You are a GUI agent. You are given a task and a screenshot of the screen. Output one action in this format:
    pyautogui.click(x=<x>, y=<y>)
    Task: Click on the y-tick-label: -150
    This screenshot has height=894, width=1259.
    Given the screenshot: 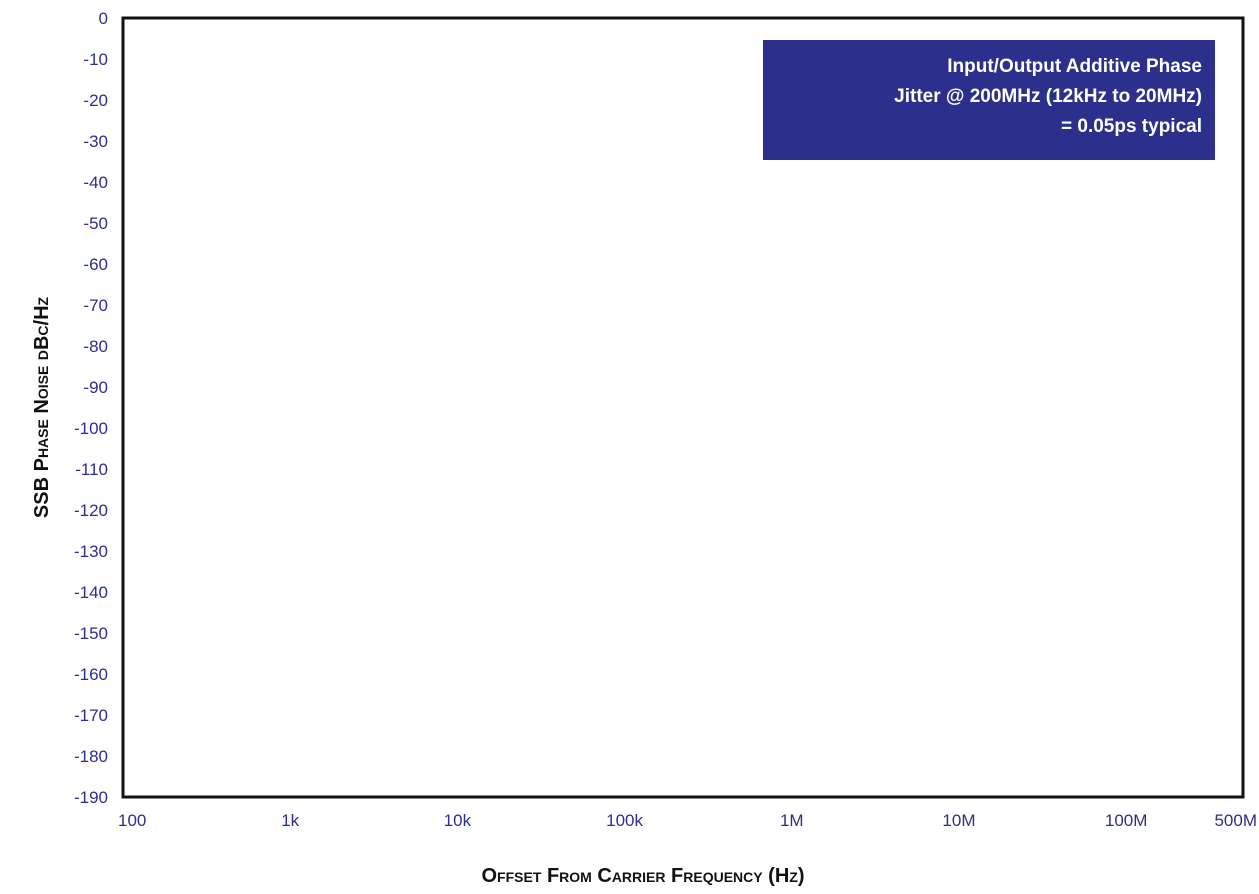 What is the action you would take?
    pyautogui.click(x=91, y=633)
    